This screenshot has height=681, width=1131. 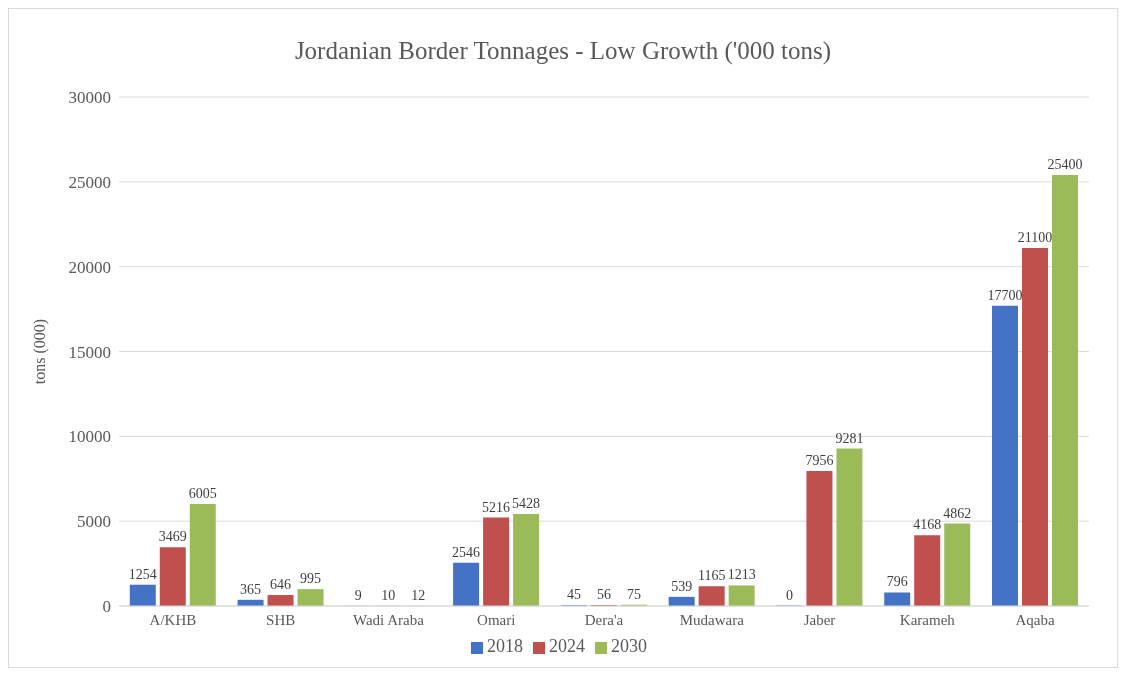 What do you see at coordinates (633, 594) in the screenshot?
I see `data-label: 75` at bounding box center [633, 594].